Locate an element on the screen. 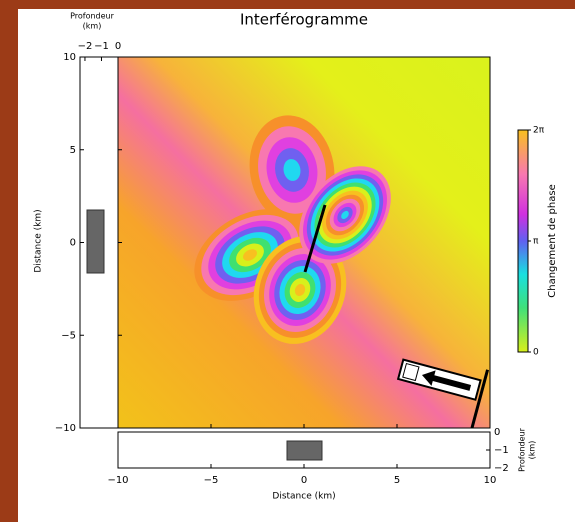  x-tick-label: −5 is located at coordinates (211, 480).